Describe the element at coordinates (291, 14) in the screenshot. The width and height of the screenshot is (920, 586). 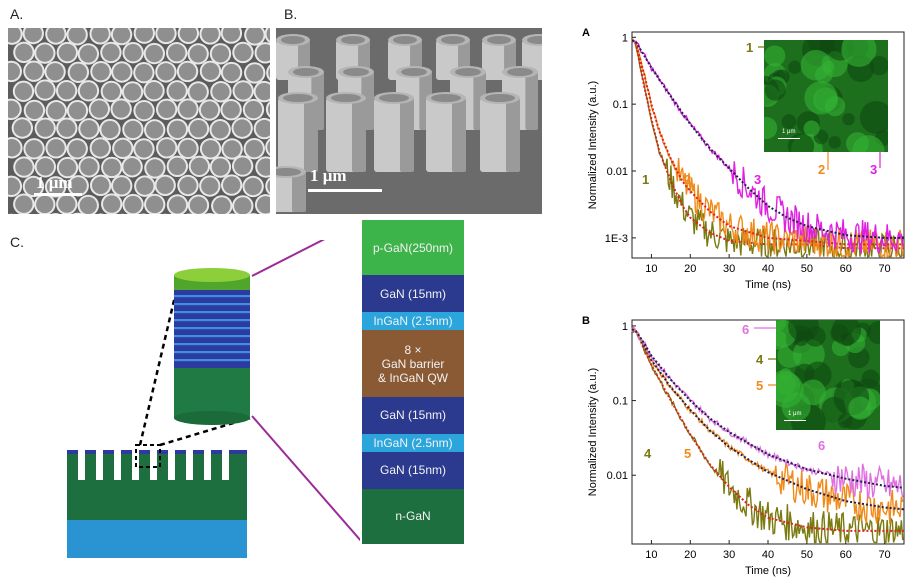
I see `panel-label-sem-tilted: B.` at that location.